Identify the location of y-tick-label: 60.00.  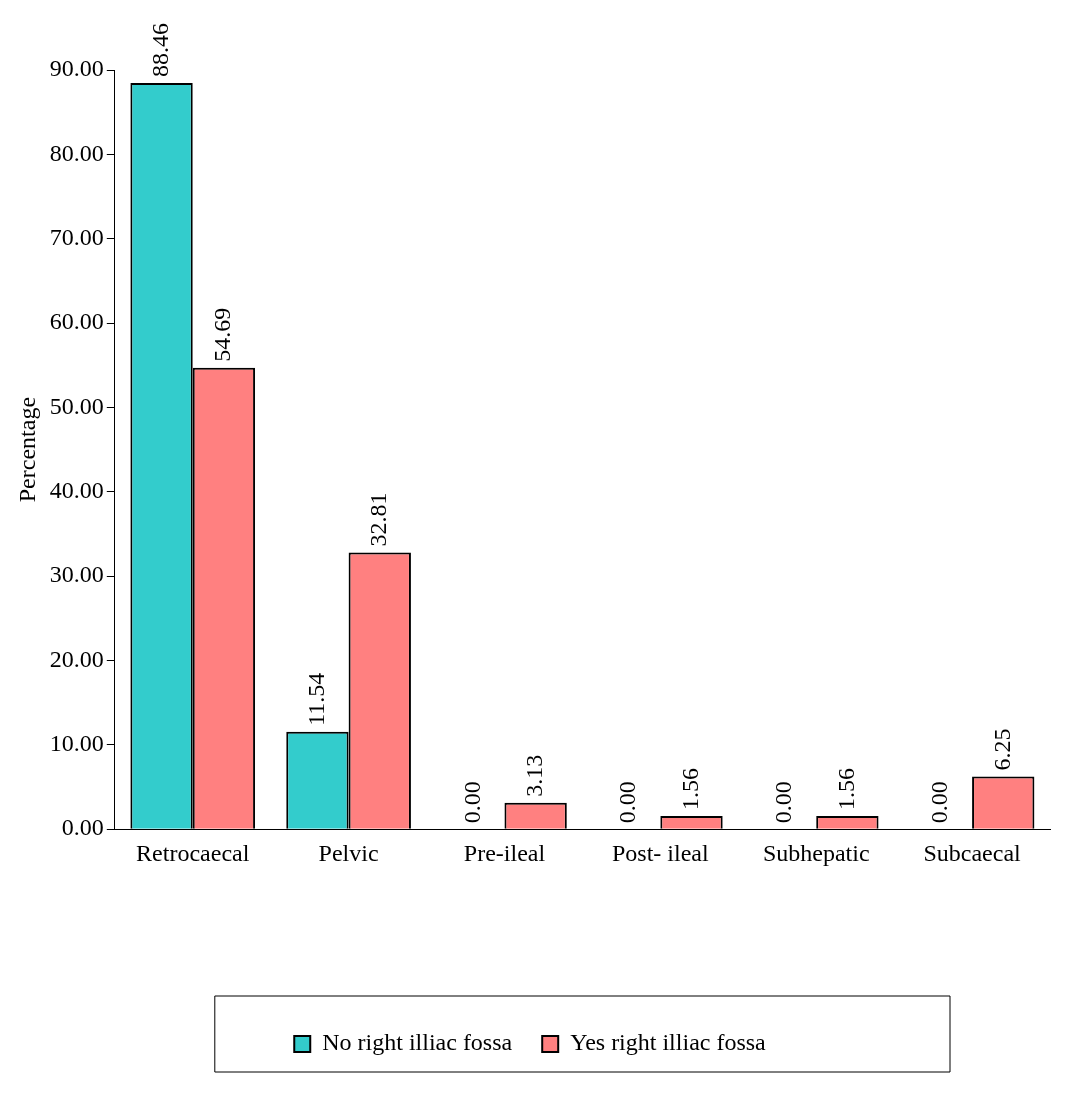
(76, 321).